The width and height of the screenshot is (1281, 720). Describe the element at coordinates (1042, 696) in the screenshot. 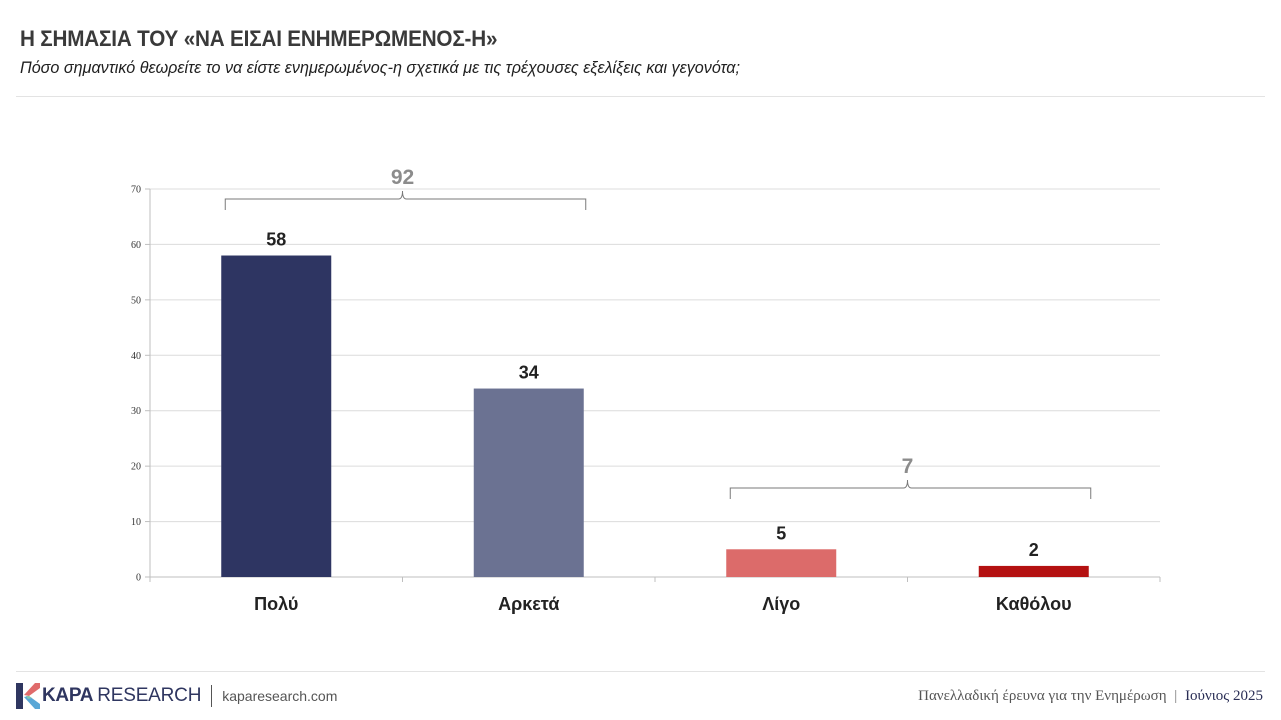

I see `survey-source: Πανελλαδική έρευνα για την Ενημέρωση` at that location.